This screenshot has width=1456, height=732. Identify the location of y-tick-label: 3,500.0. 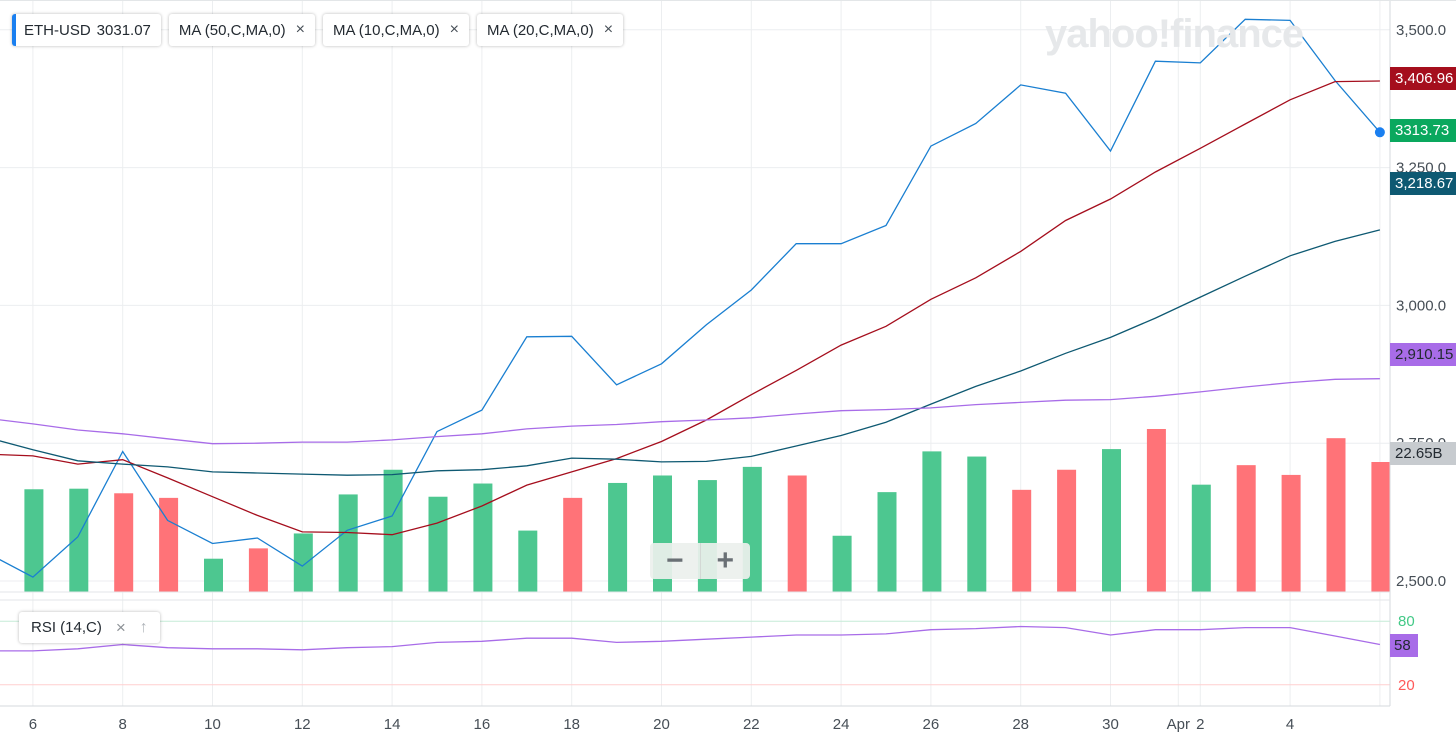
(1421, 30).